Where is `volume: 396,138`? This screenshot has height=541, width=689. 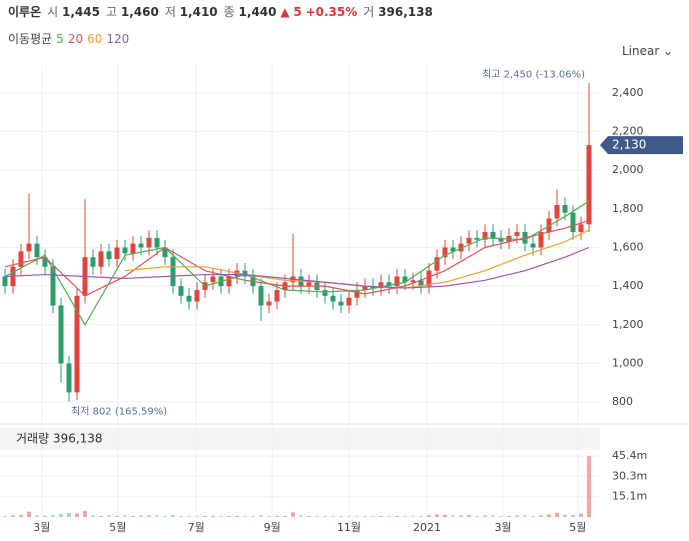 volume: 396,138 is located at coordinates (405, 12).